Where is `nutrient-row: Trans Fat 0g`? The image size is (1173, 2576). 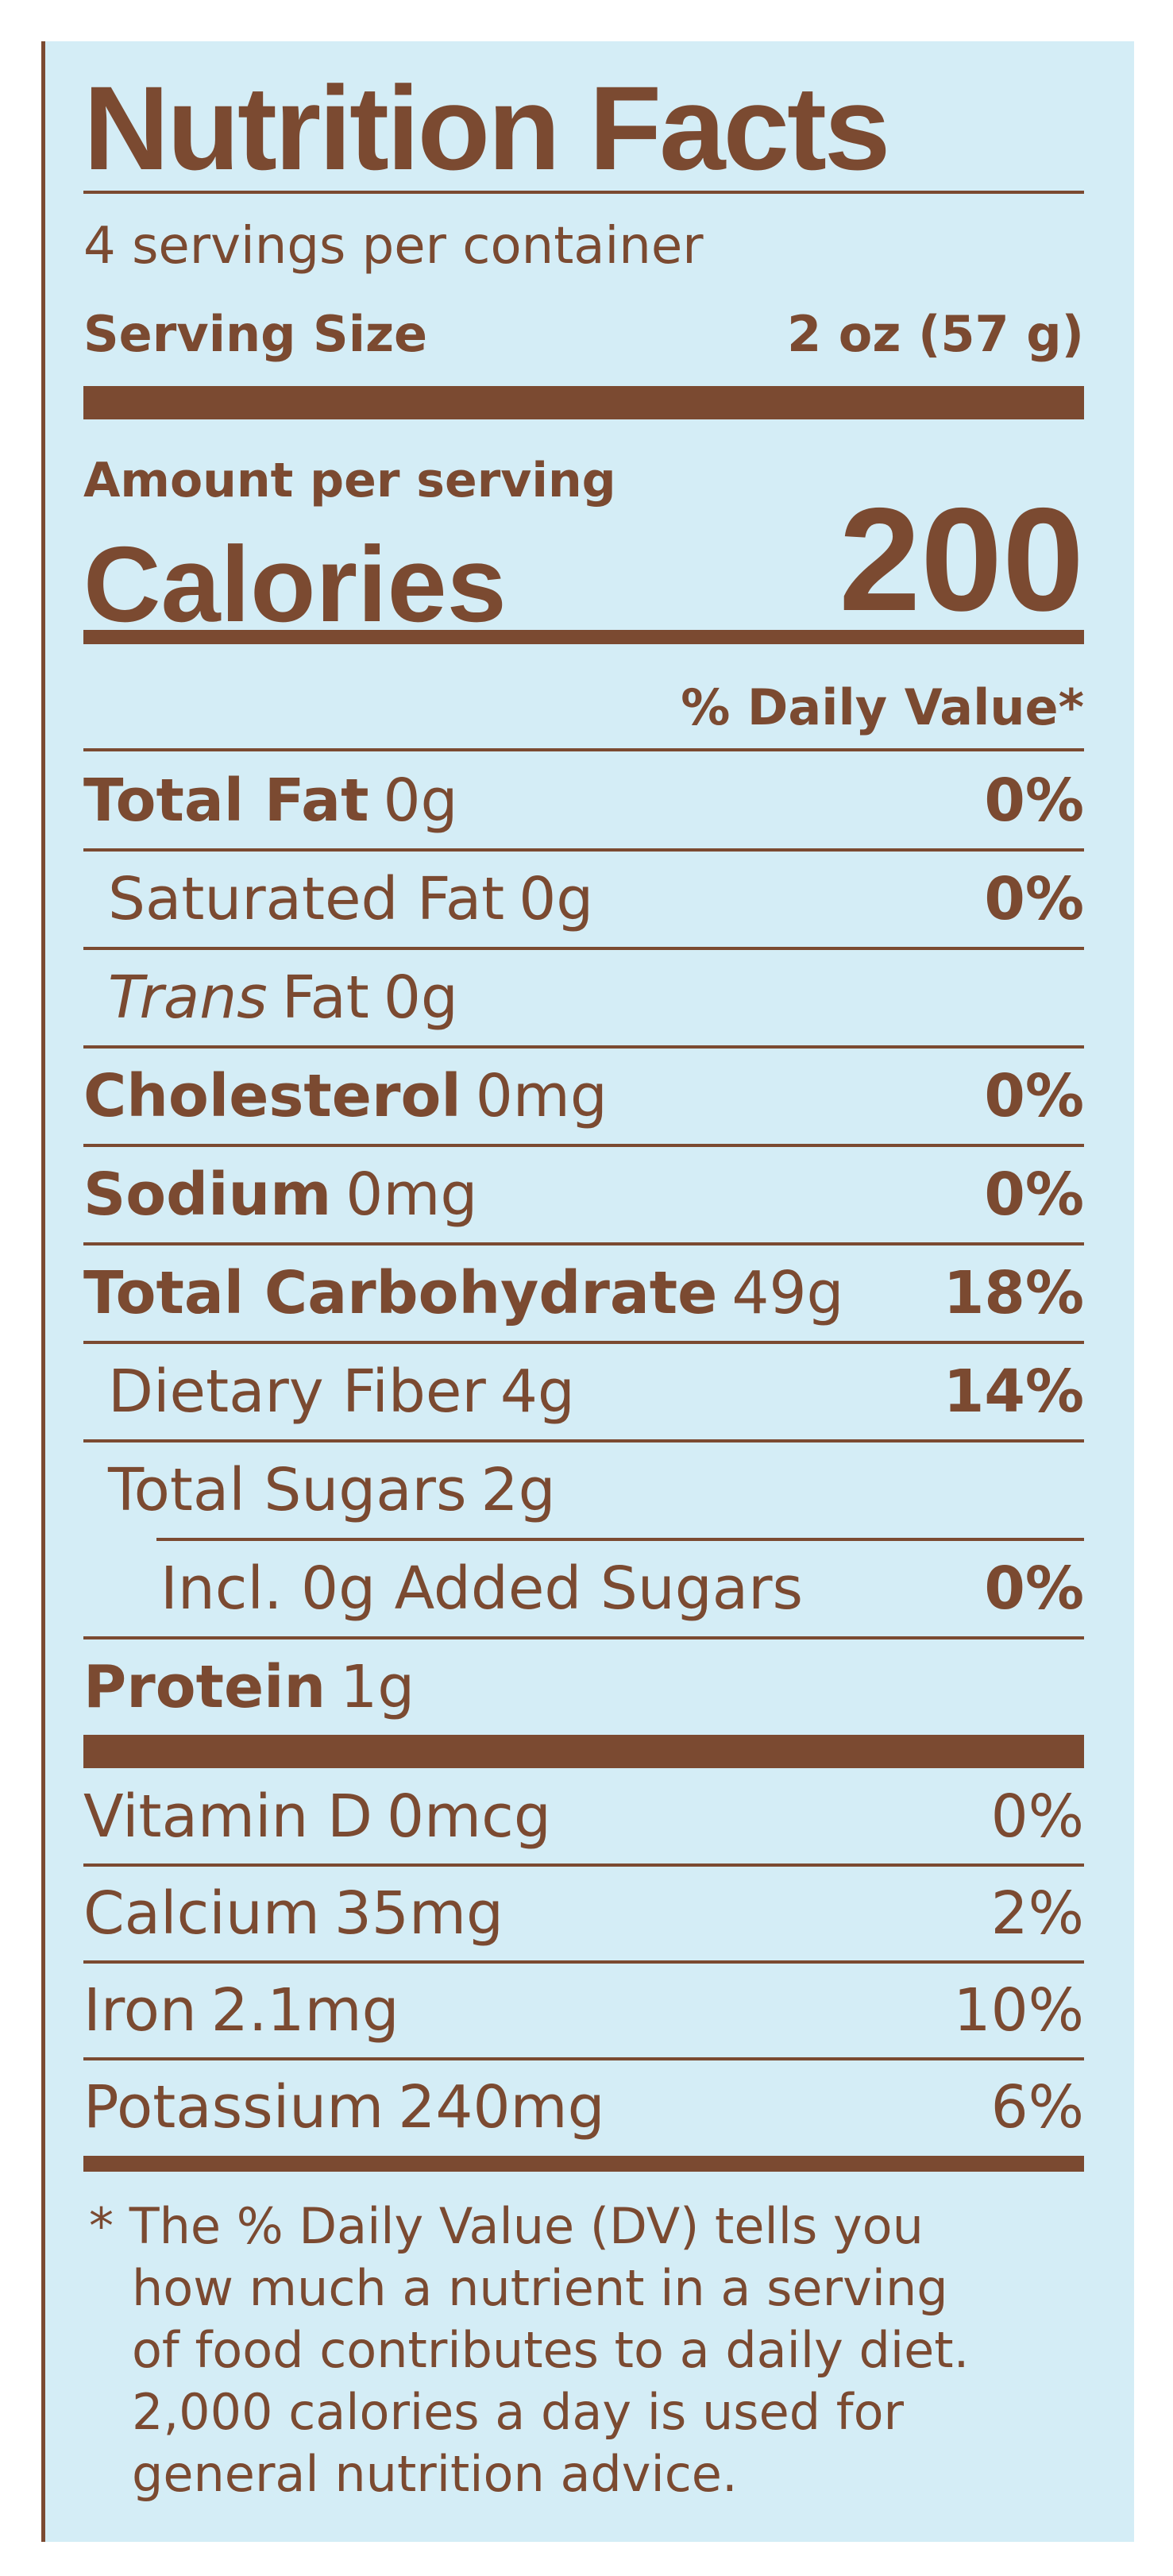
nutrient-row: Trans Fat 0g is located at coordinates (584, 997).